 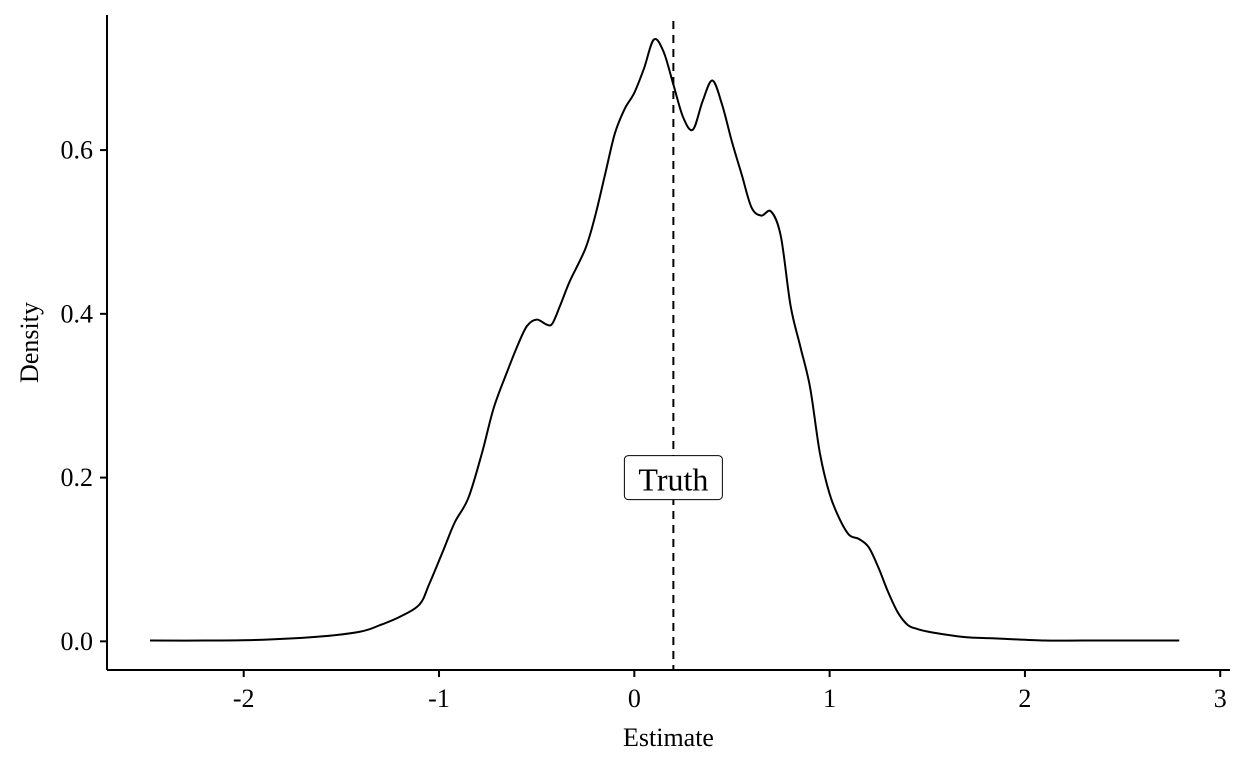 What do you see at coordinates (77, 641) in the screenshot?
I see `y-tick-label: 0.0` at bounding box center [77, 641].